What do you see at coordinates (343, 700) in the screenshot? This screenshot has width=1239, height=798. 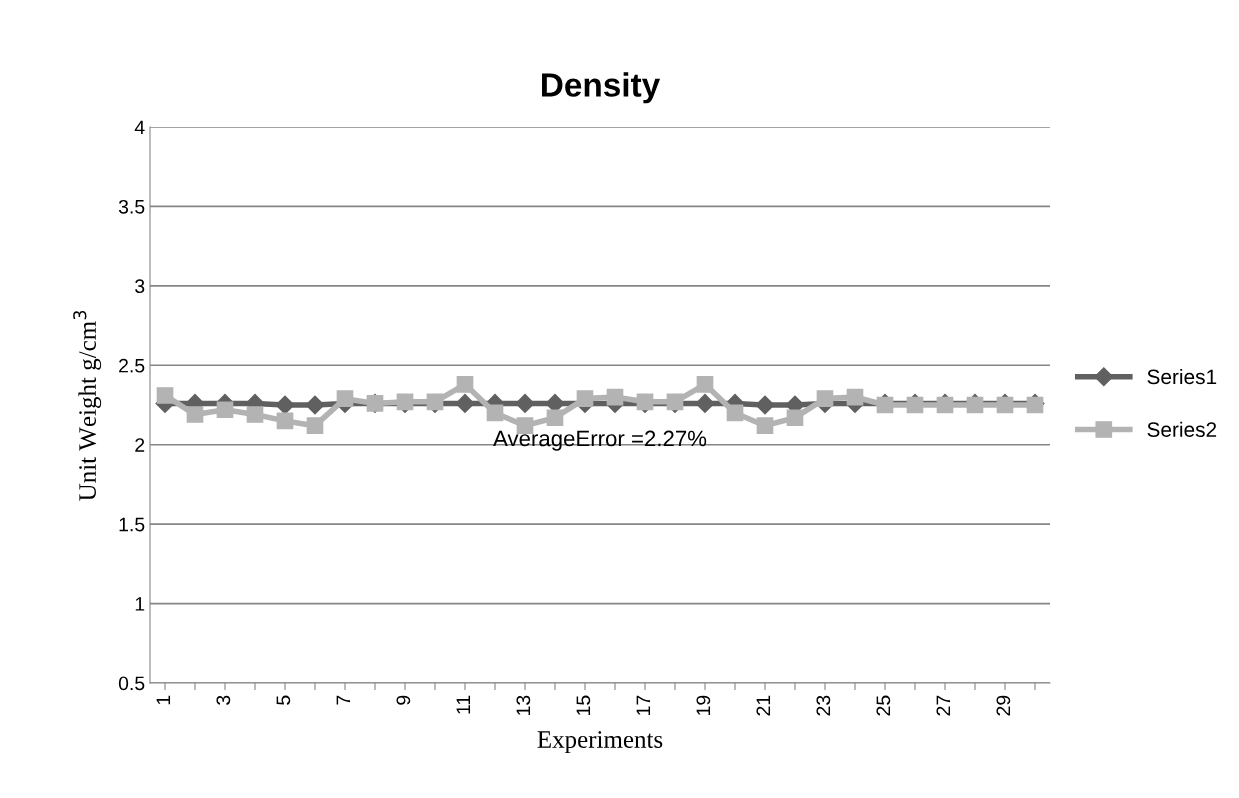 I see `x-tick-label: 7` at bounding box center [343, 700].